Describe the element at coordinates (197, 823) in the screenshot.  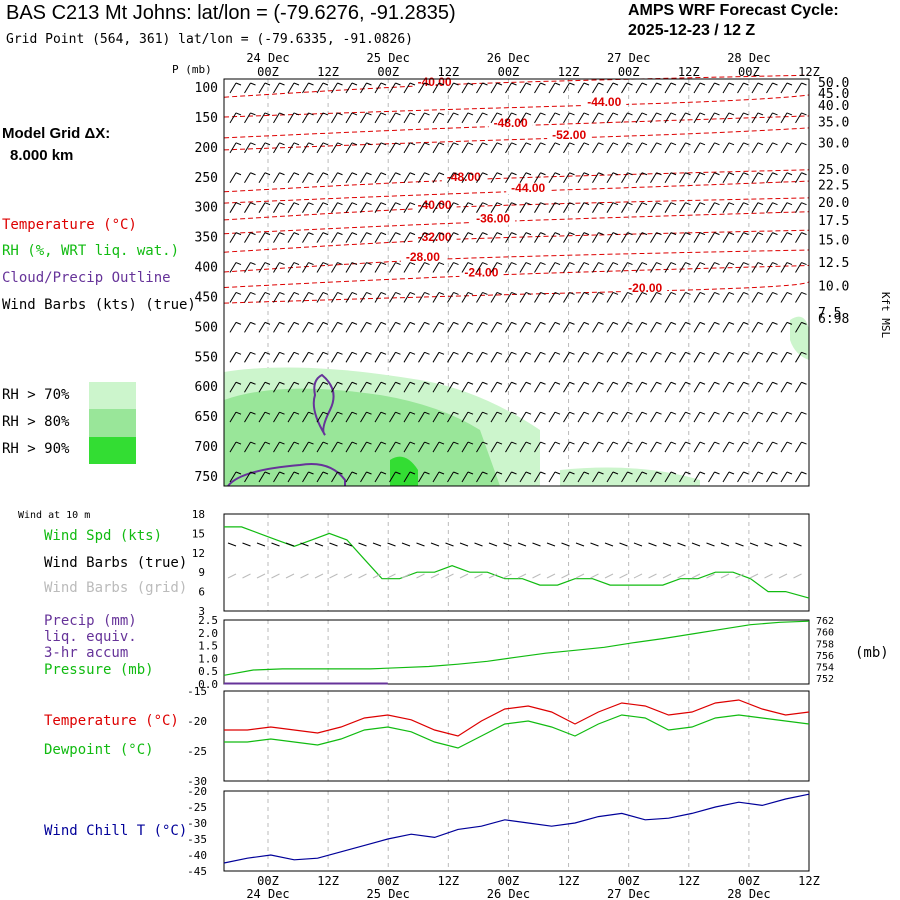
I see `windchill-tick-label: -30` at that location.